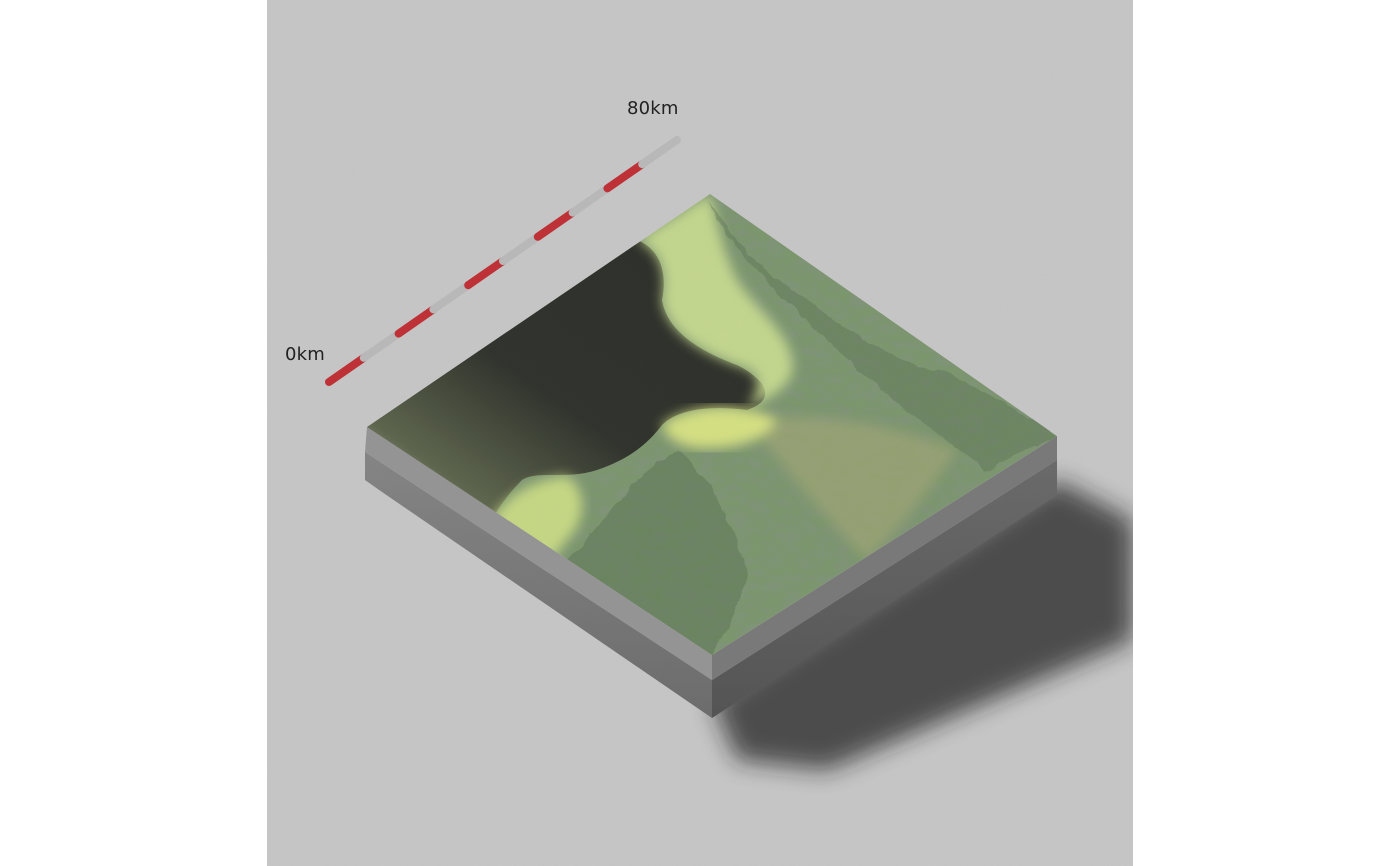  Describe the element at coordinates (305, 354) in the screenshot. I see `scale-start-label: 0km` at that location.